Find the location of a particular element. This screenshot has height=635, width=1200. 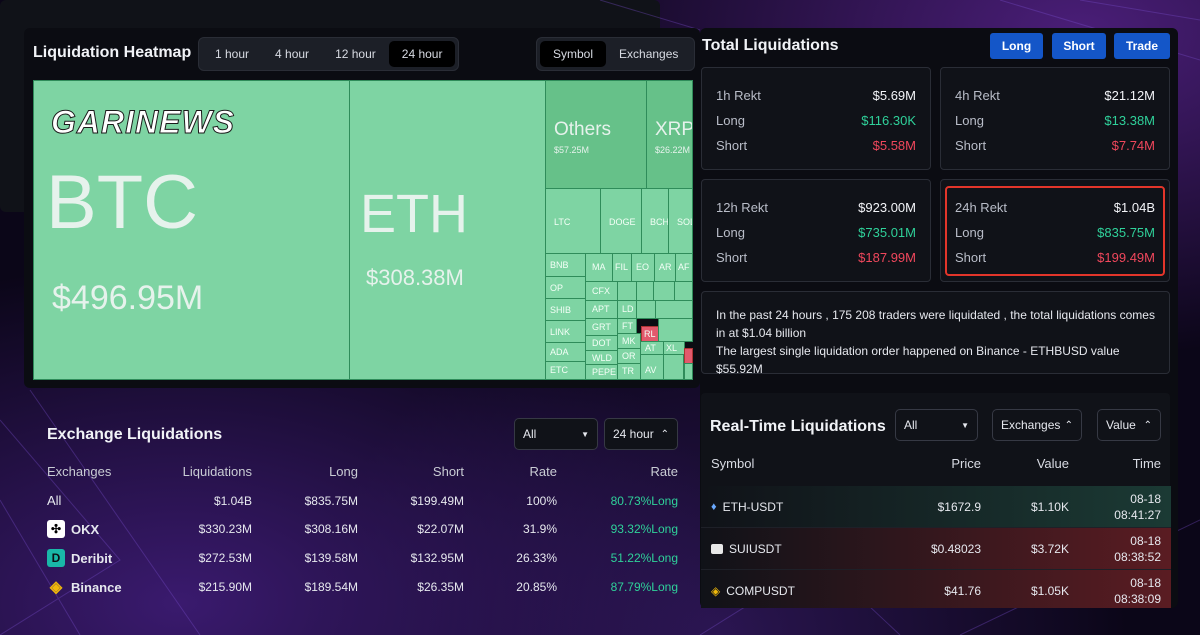

tile-at-label: AT is located at coordinates (650, 348).